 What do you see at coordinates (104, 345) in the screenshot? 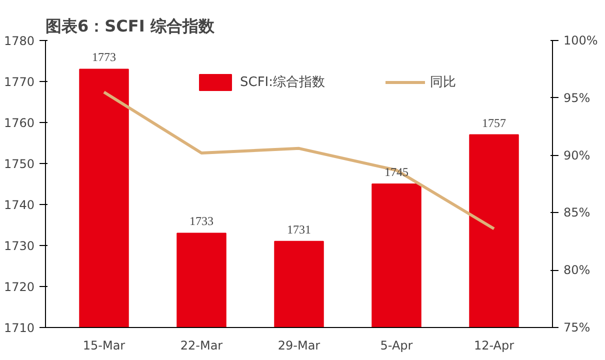
I see `x-tick-label: 15-Mar` at bounding box center [104, 345].